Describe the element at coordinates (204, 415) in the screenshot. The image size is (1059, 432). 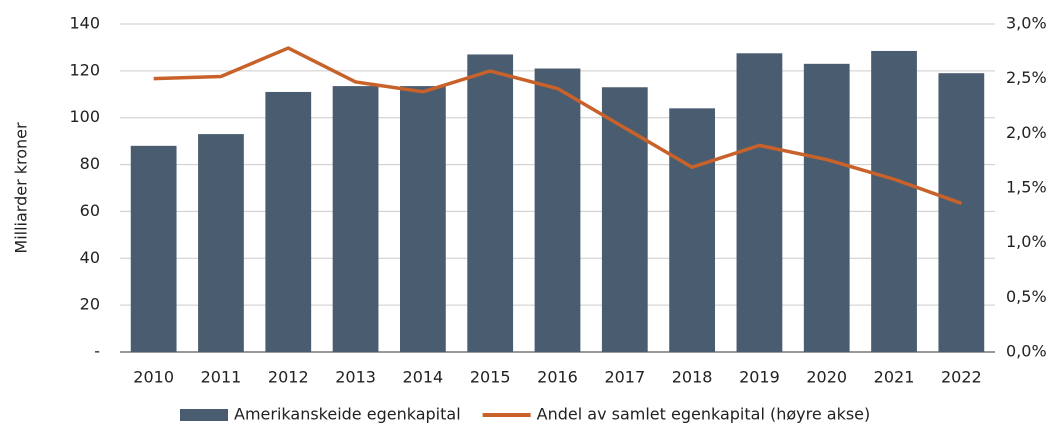
I see `legend-swatch` at that location.